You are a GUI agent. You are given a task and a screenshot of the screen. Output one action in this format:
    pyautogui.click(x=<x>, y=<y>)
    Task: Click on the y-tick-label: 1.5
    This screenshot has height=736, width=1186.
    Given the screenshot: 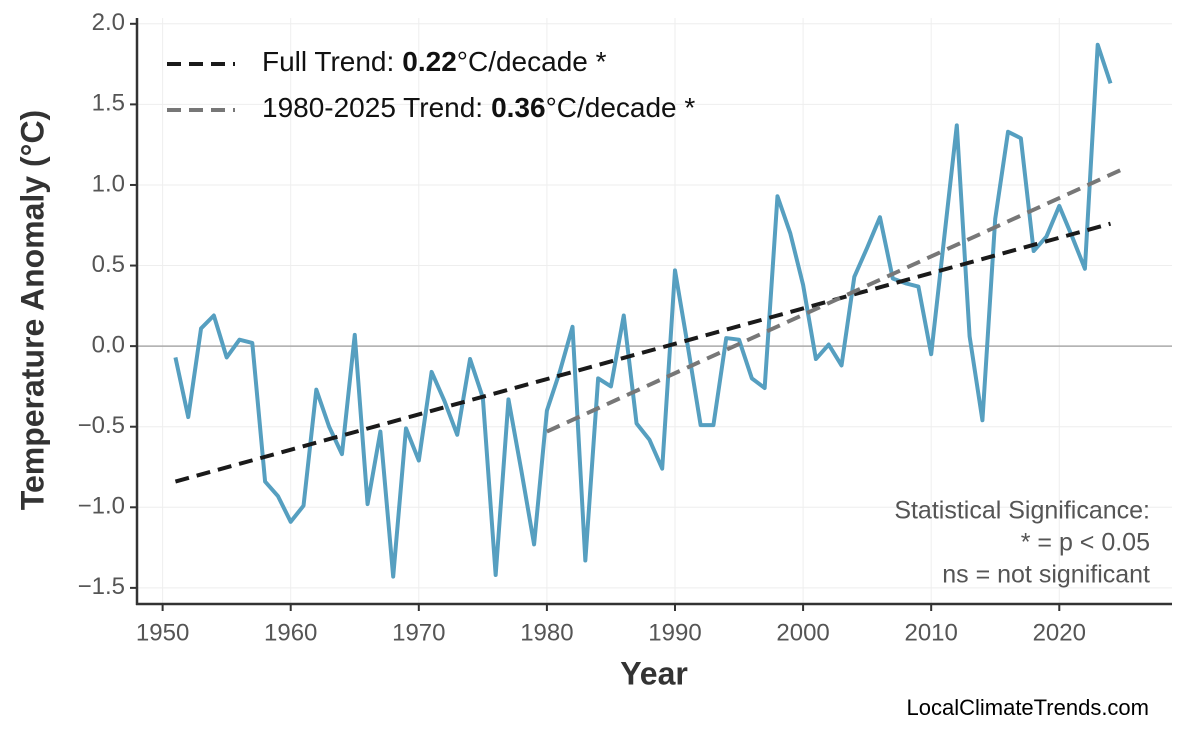 What is the action you would take?
    pyautogui.click(x=108, y=103)
    